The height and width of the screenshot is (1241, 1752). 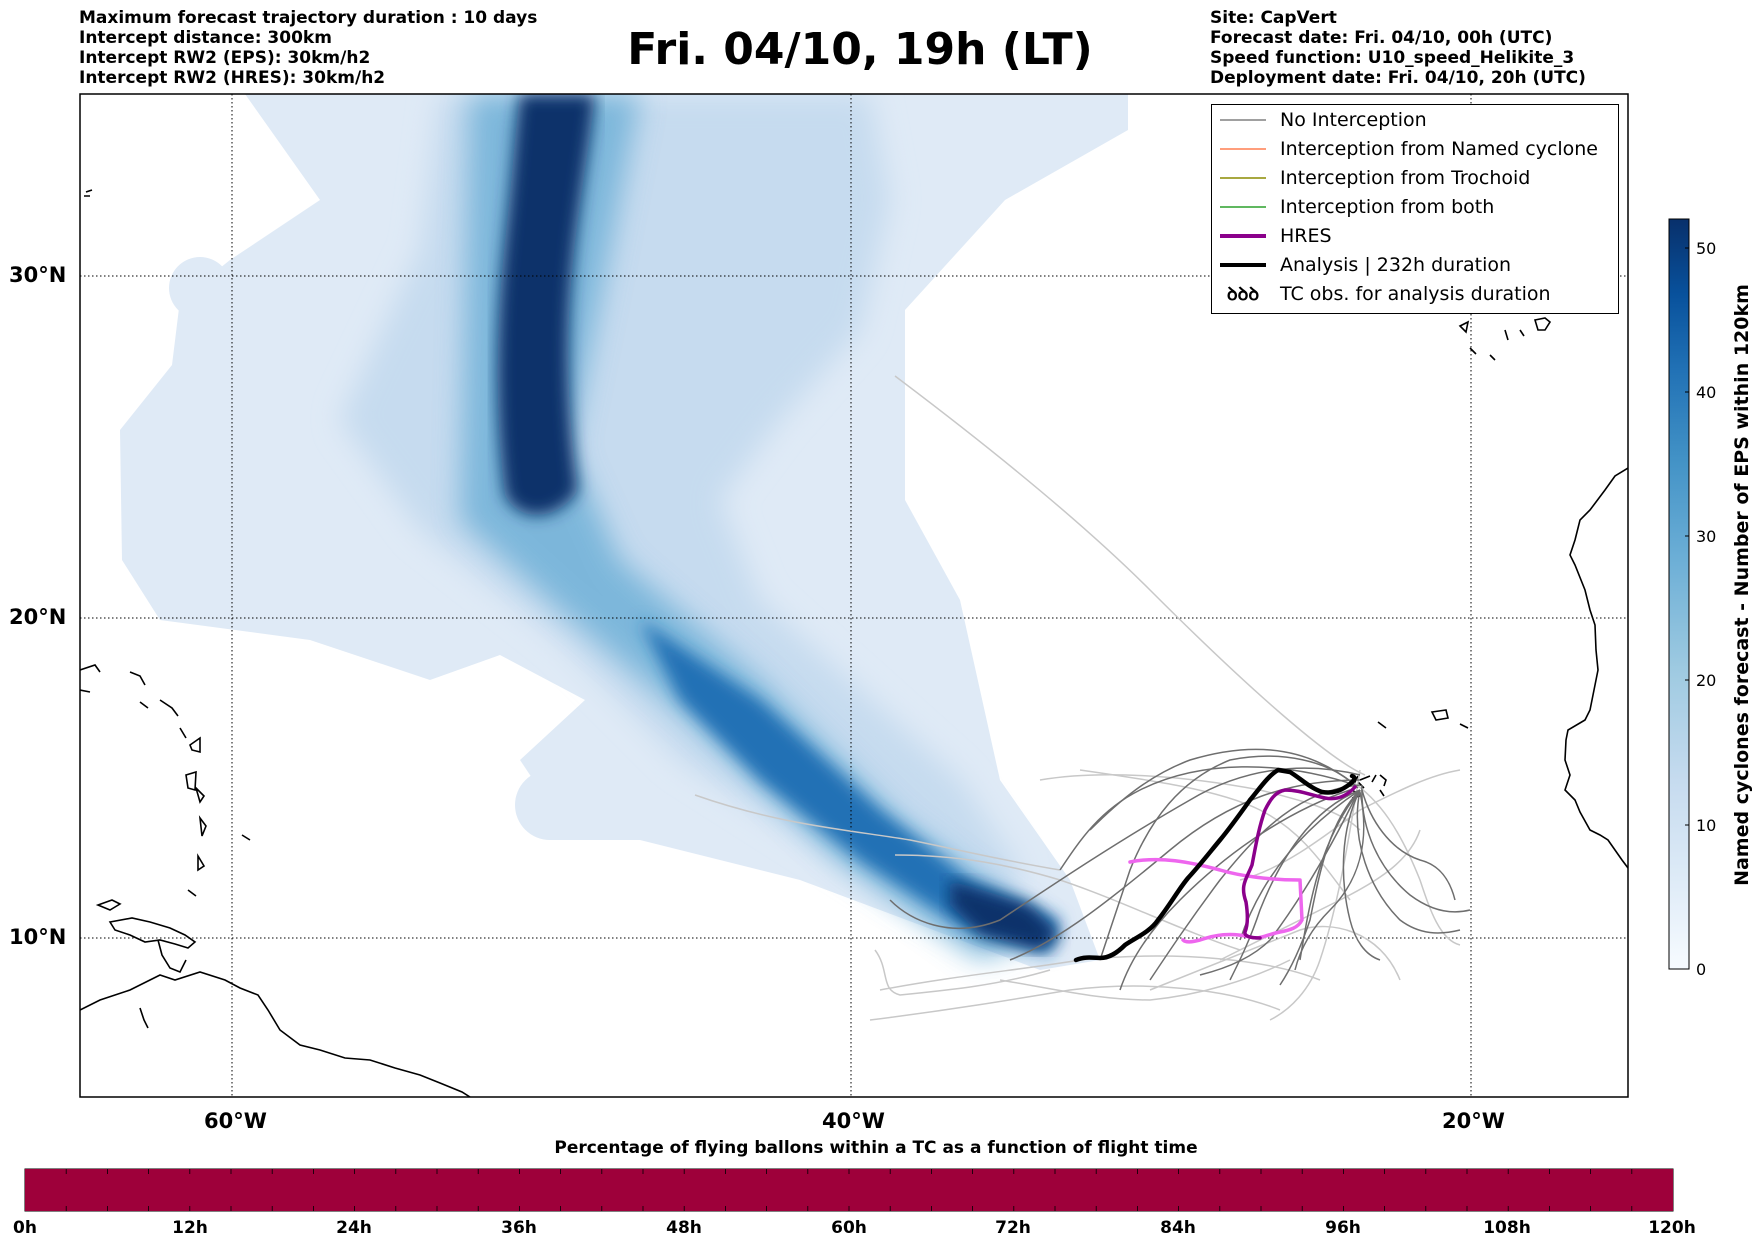 What do you see at coordinates (1243, 294) in the screenshot?
I see `tc-obs-symbol-icon: ꝺꝺꝺ` at bounding box center [1243, 294].